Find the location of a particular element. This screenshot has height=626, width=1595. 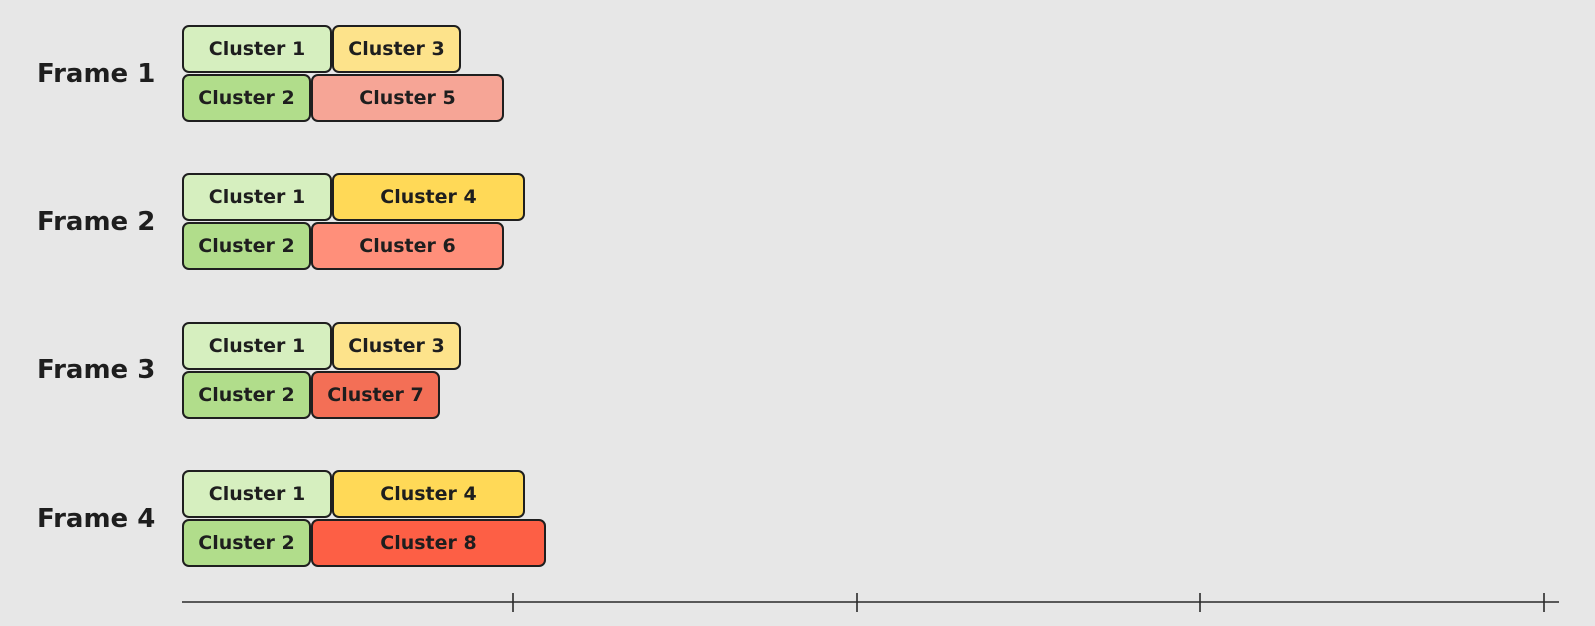

frame-label: Frame 2 is located at coordinates (96, 222).